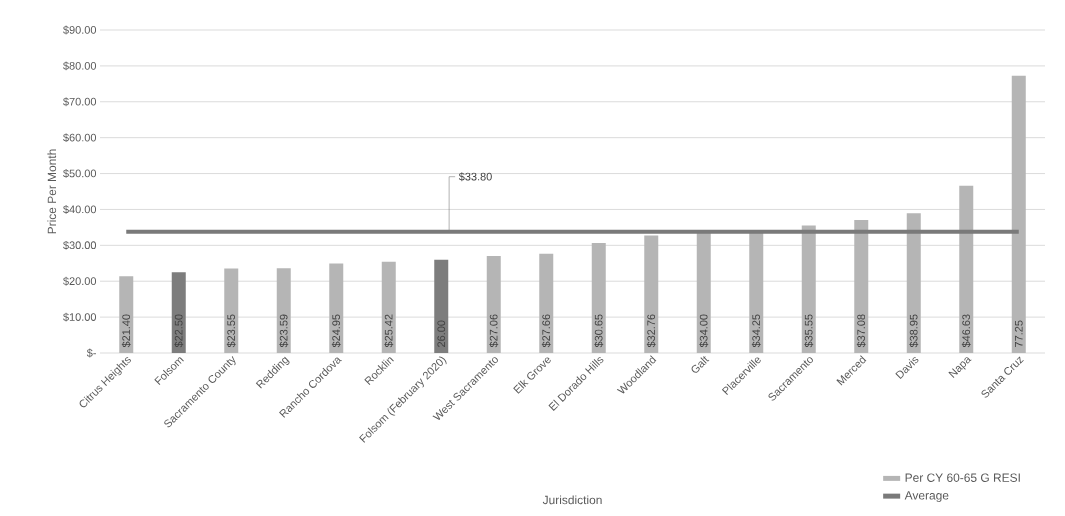 This screenshot has width=1065, height=516. I want to click on data-label: $23.55, so click(231, 331).